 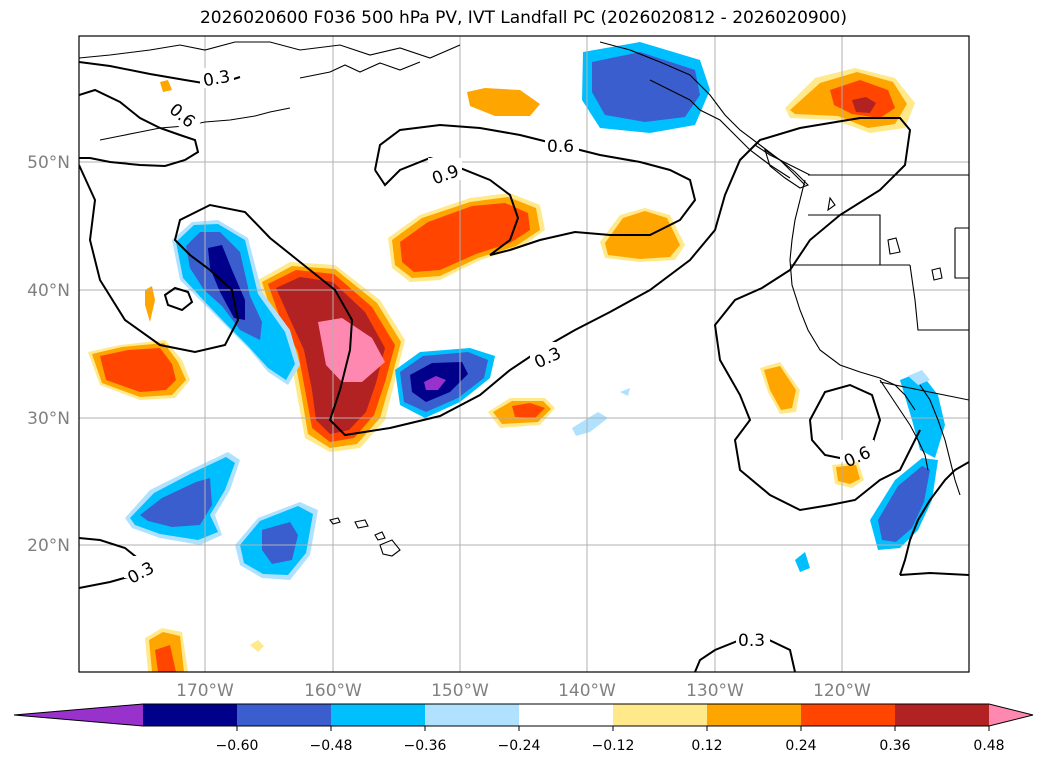 I want to click on colorbar-tick-label: 0.36, so click(x=894, y=746).